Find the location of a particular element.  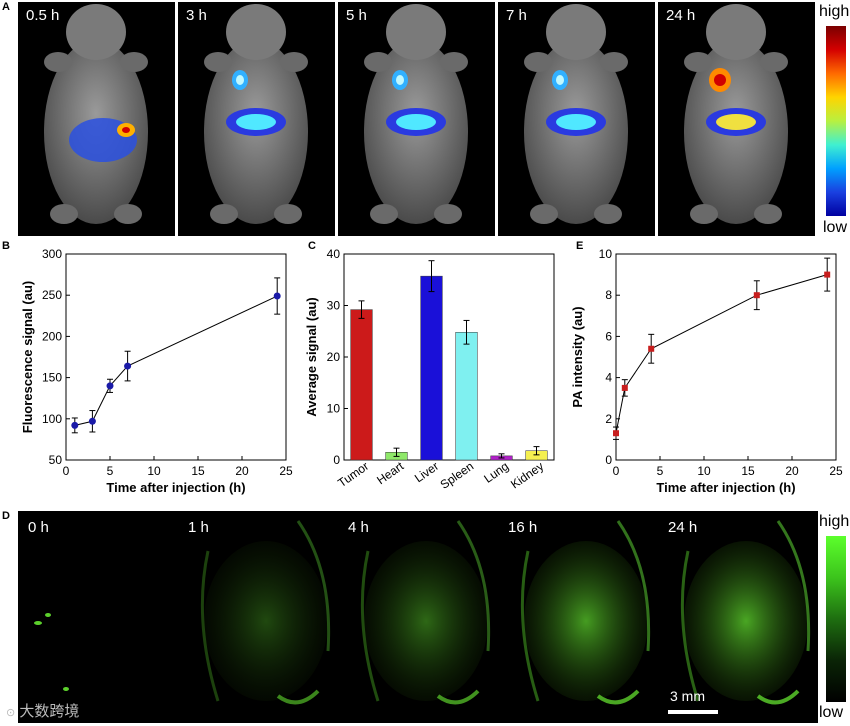

watermark-text: 大数跨境 is located at coordinates (49, 711).